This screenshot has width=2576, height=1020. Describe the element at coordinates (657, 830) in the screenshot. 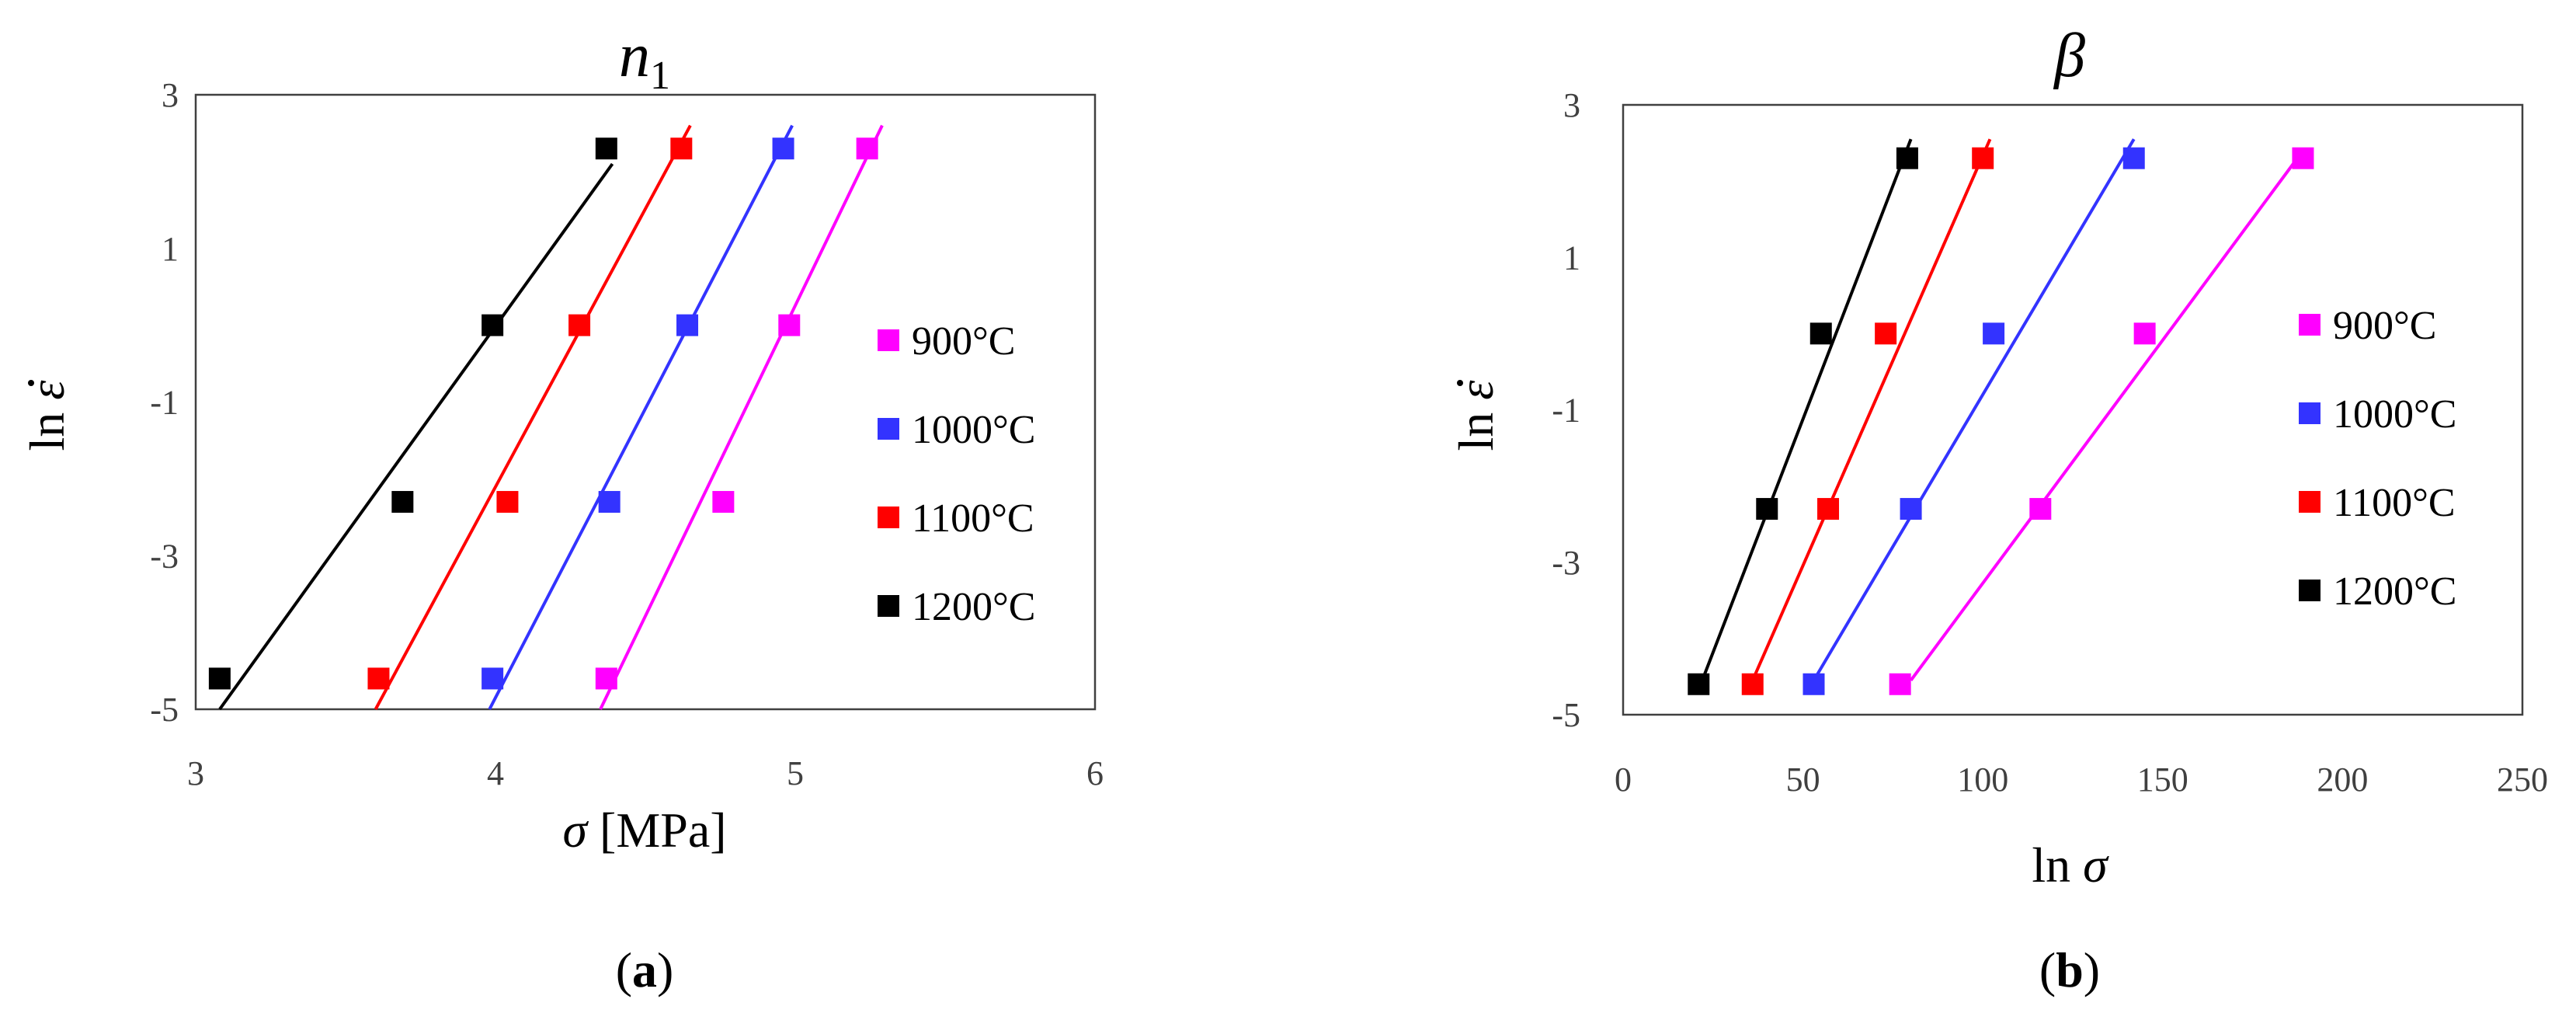

I see `x-axis-label-unit: [MPa]` at that location.